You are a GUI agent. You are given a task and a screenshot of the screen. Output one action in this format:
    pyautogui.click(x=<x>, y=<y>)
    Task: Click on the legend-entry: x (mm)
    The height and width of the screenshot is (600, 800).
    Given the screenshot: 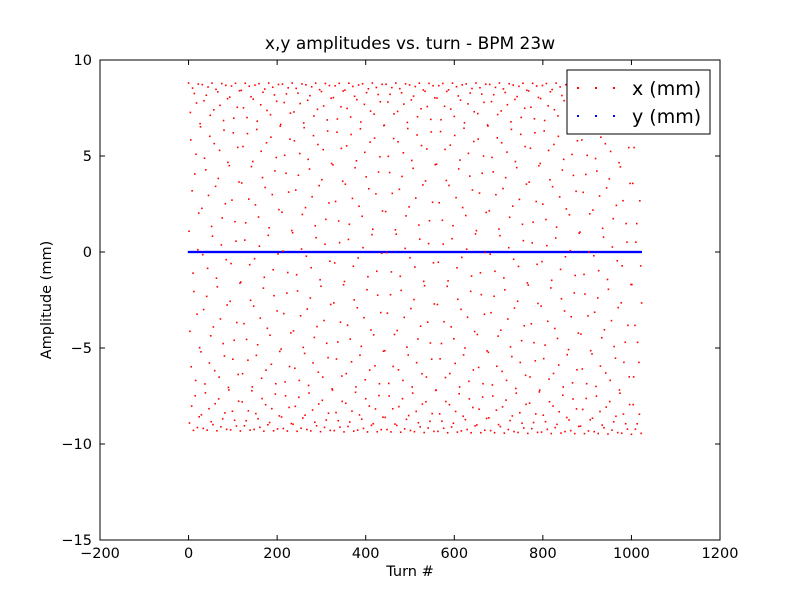 What is the action you would take?
    pyautogui.click(x=639, y=89)
    